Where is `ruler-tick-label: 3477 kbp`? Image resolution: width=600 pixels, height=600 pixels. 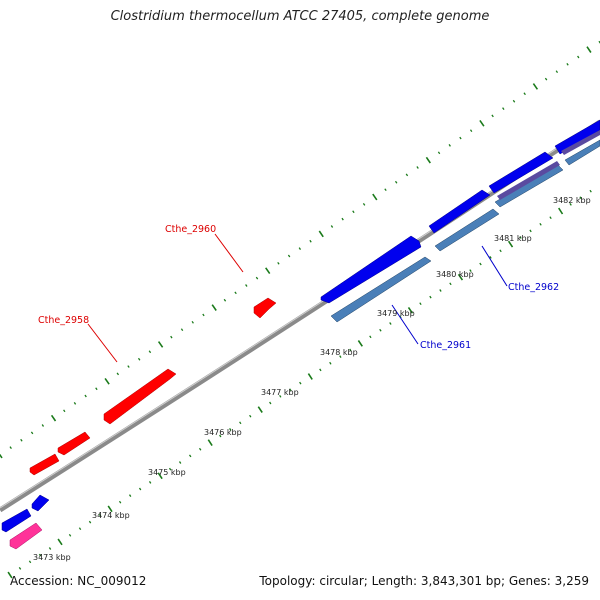 ruler-tick-label: 3477 kbp is located at coordinates (280, 392).